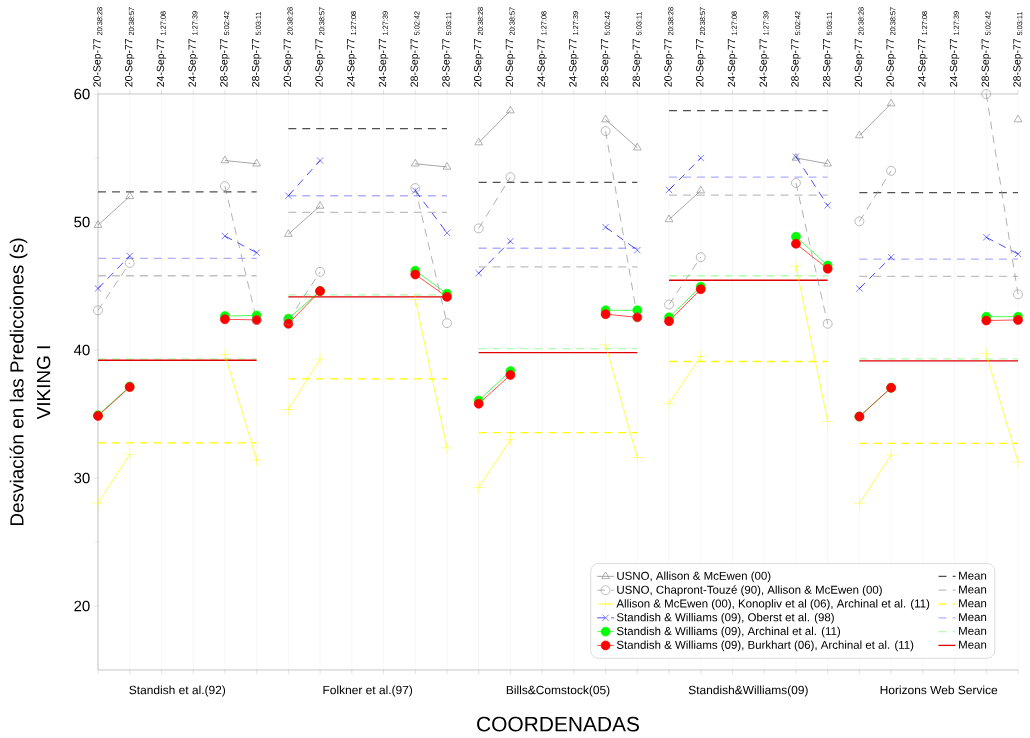 The height and width of the screenshot is (738, 1030). I want to click on text: Bills&Comstock(05), so click(558, 691).